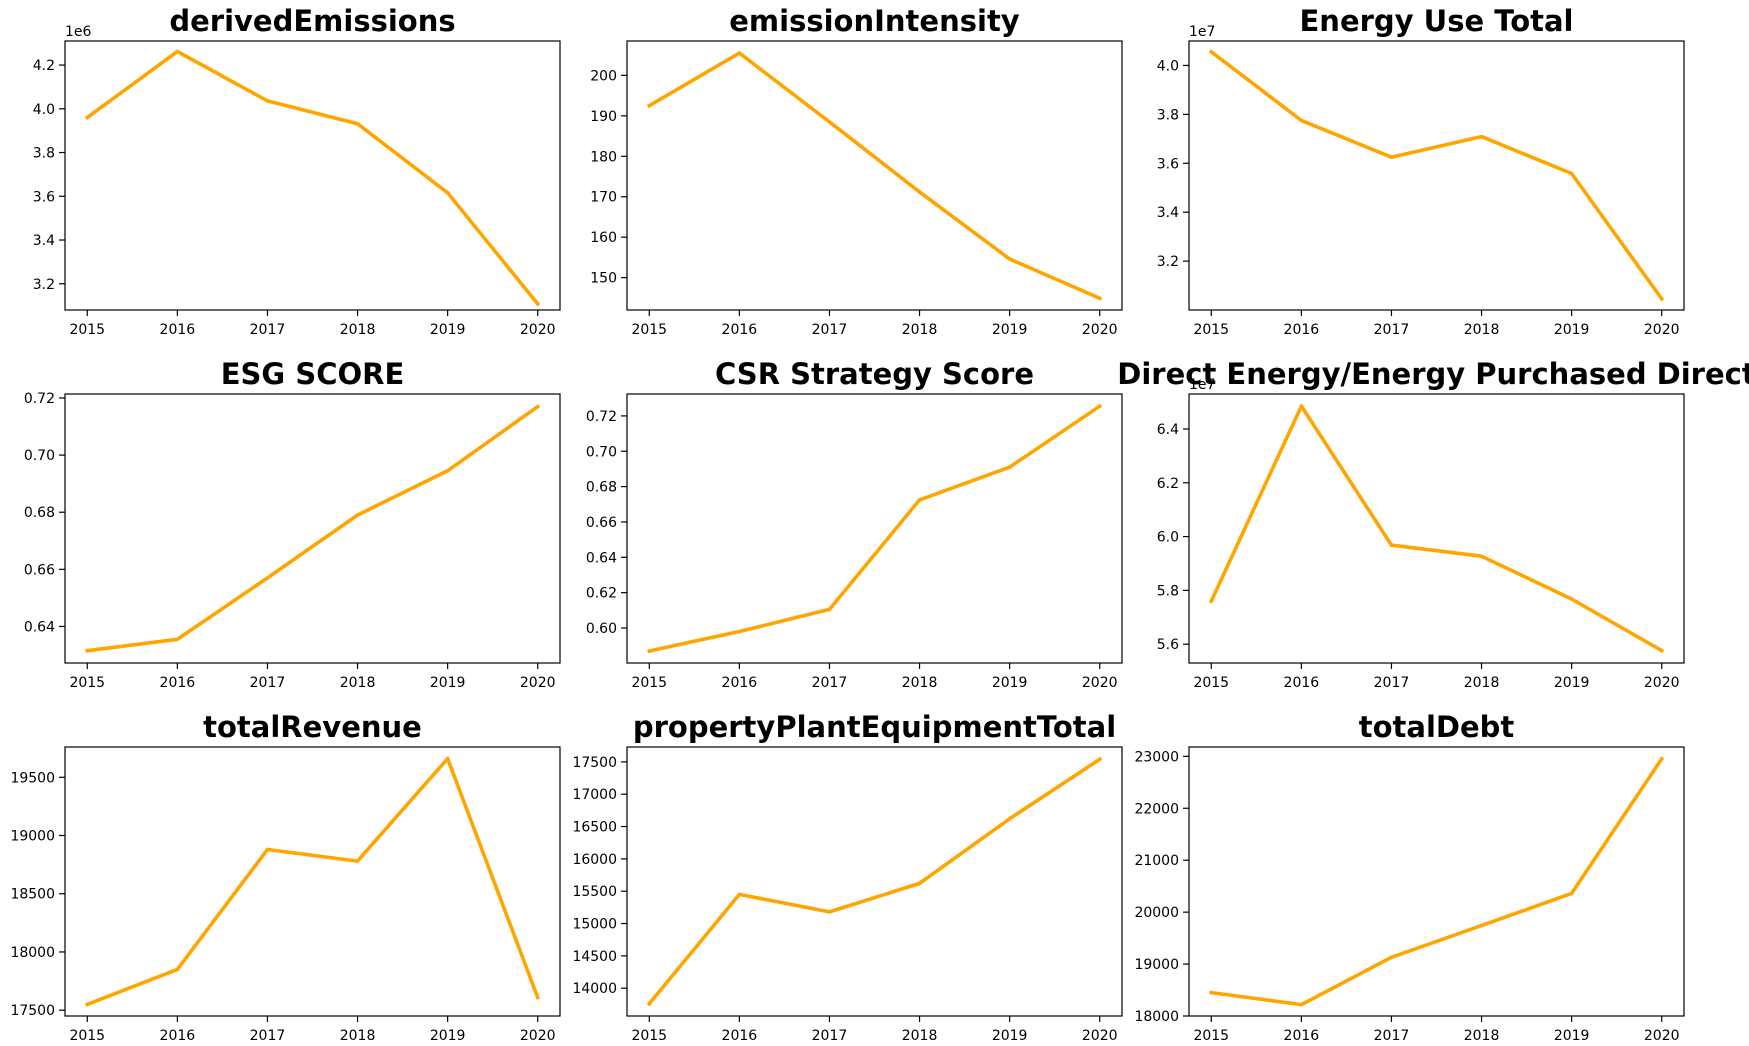 The width and height of the screenshot is (1749, 1046). I want to click on y-tick-label: 15000, so click(594, 925).